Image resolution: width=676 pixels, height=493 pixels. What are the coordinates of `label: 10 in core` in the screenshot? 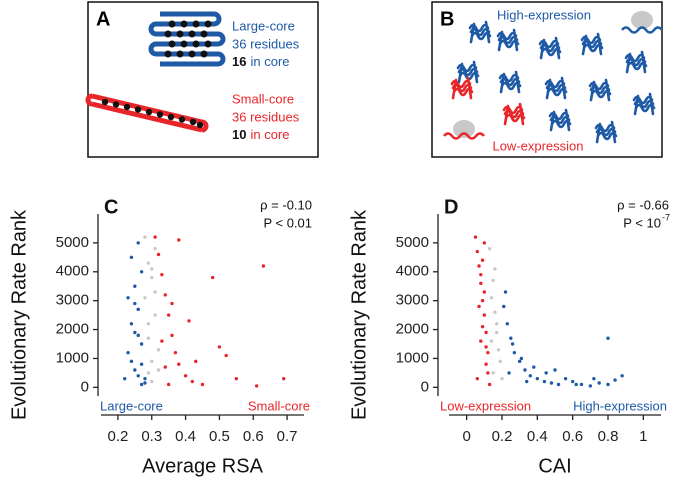 It's located at (261, 134).